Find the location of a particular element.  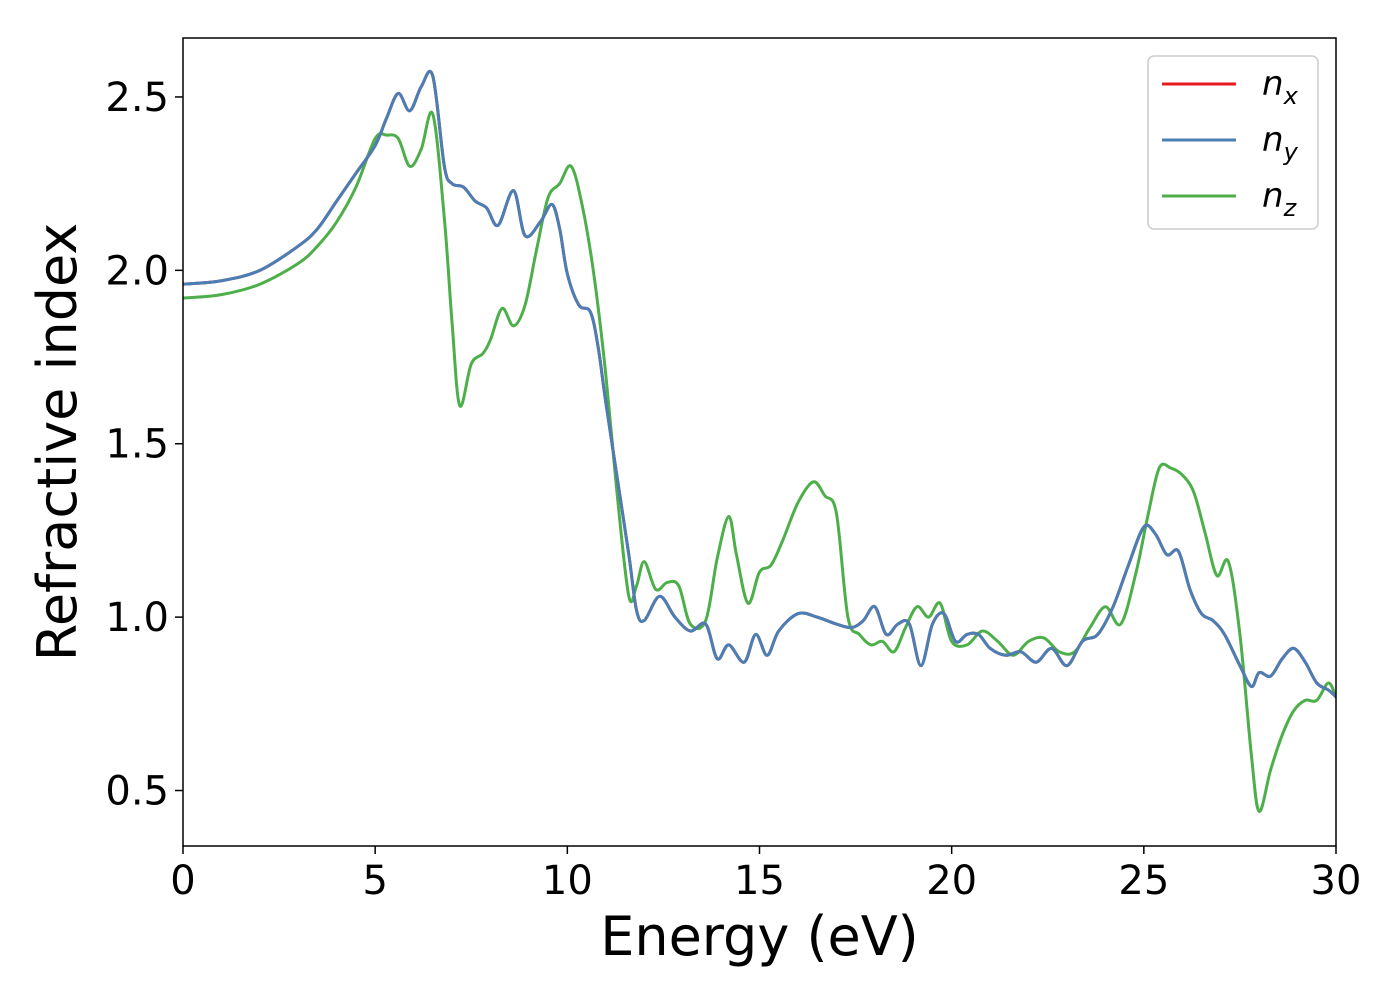

y-tick-label: 2.0 is located at coordinates (137, 271).